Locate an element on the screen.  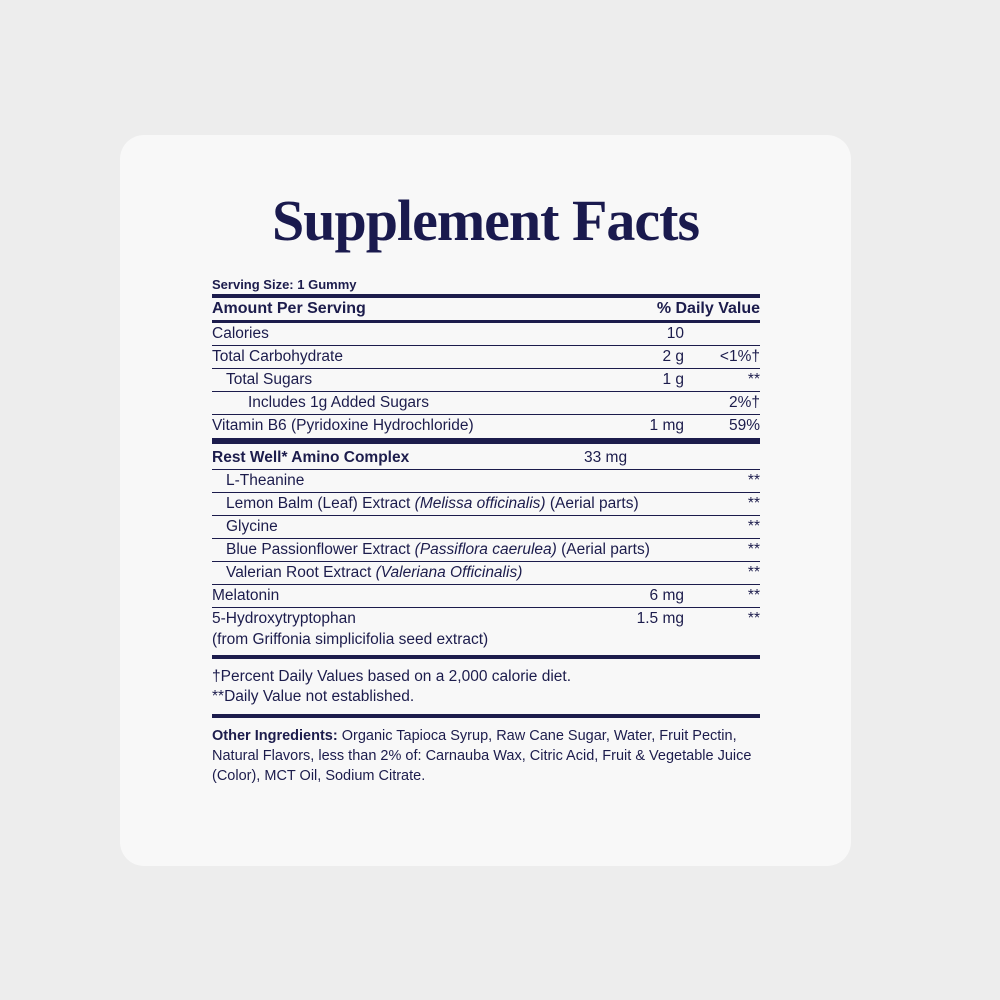
nutrient-name: Vitamin B6 (Pyridoxine Hydrochloride) is located at coordinates (343, 425).